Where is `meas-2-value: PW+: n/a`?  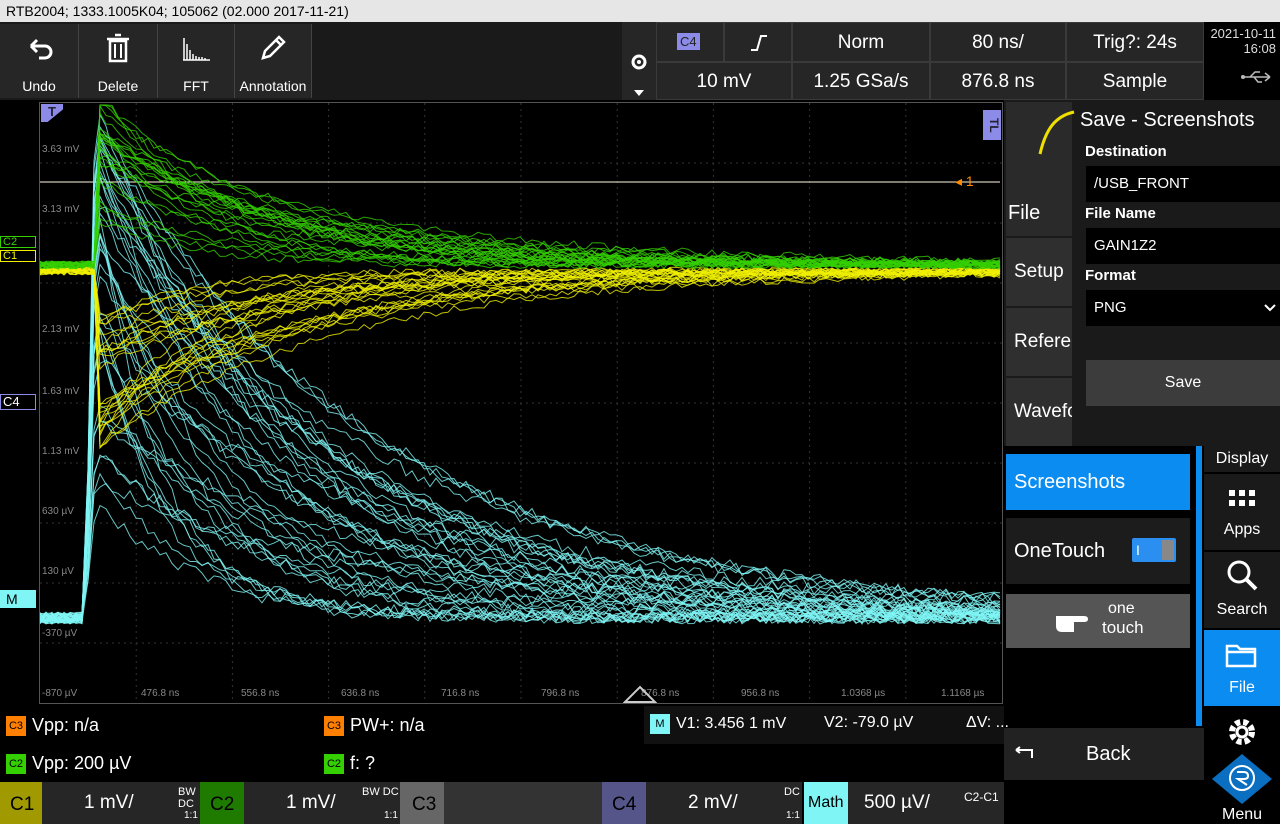 meas-2-value: PW+: n/a is located at coordinates (387, 725).